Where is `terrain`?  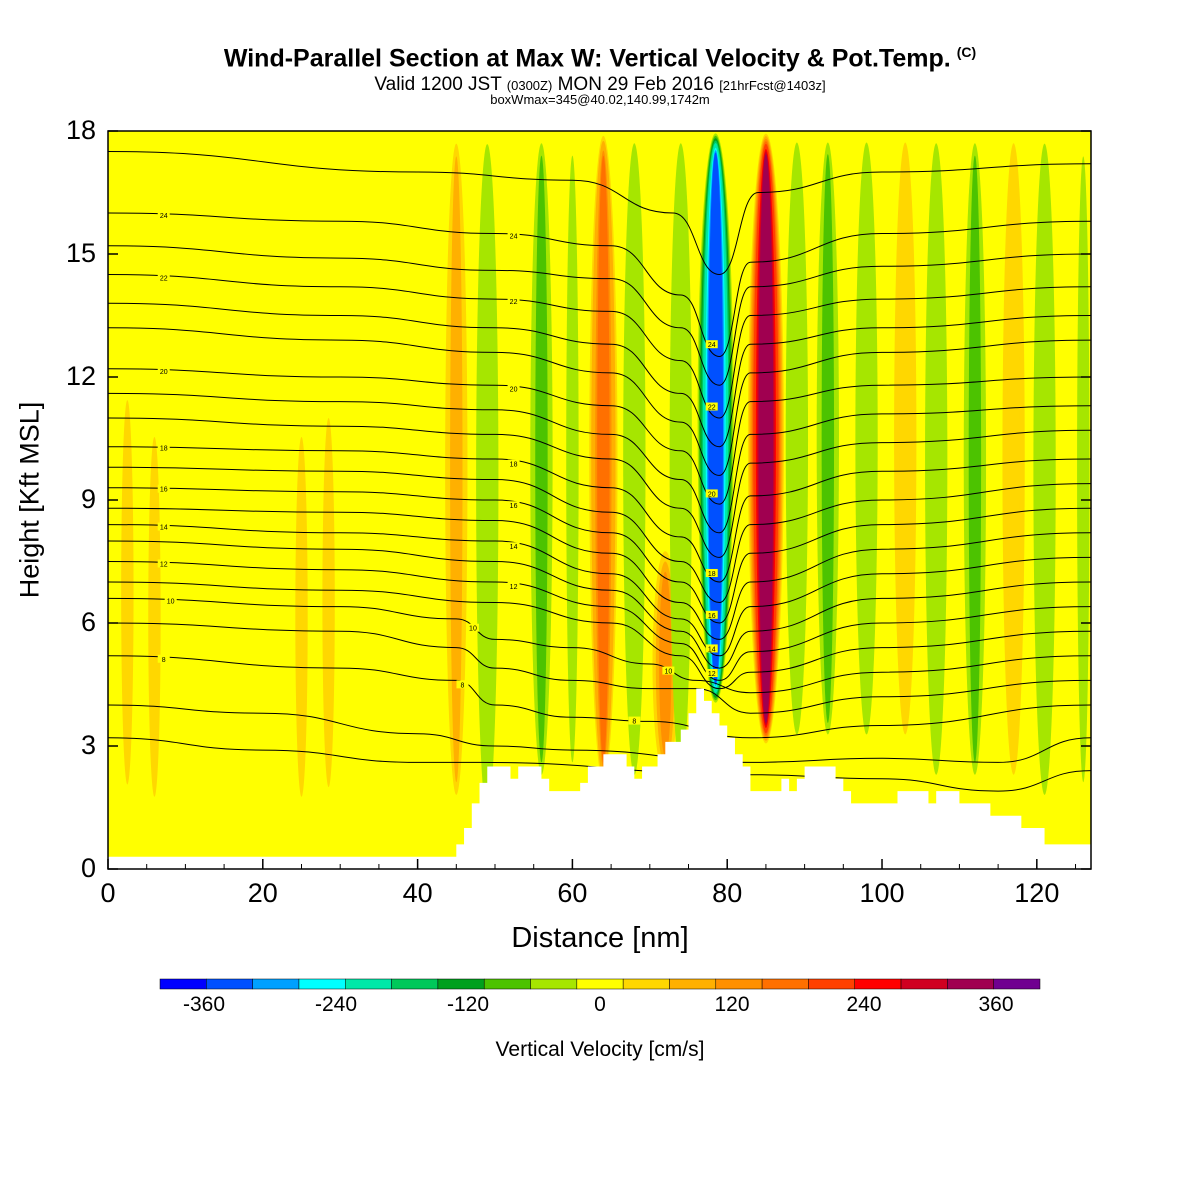 terrain is located at coordinates (599, 778).